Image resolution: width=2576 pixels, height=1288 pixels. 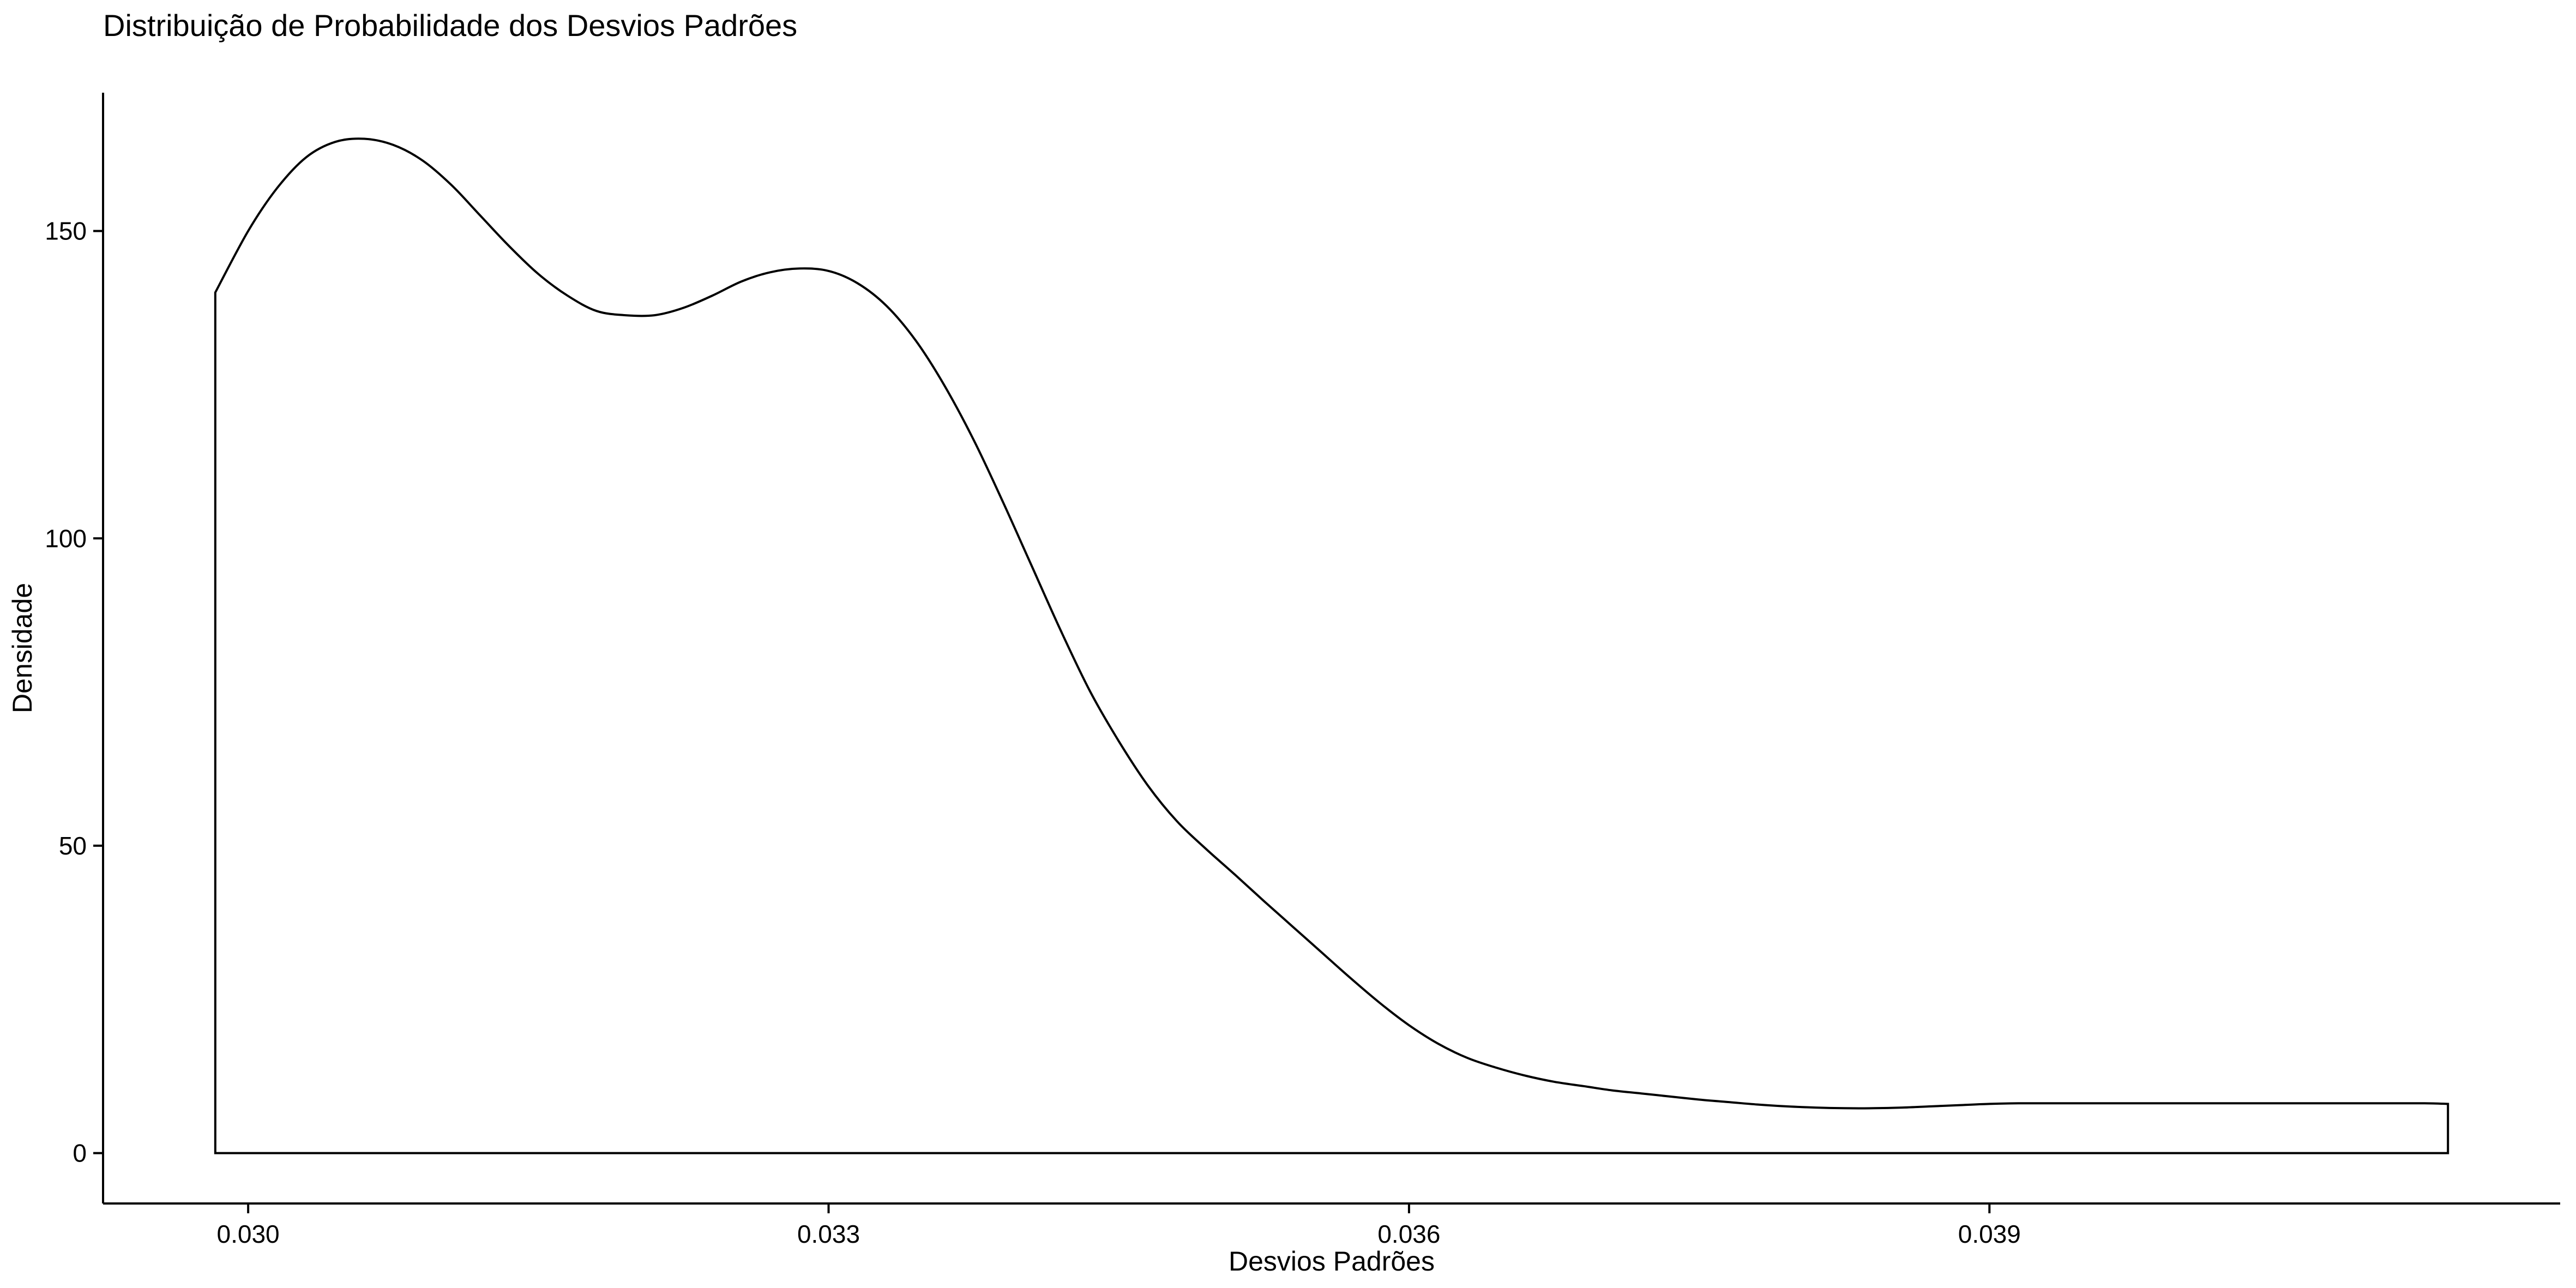 I want to click on y-tick-label: 0, so click(x=80, y=1153).